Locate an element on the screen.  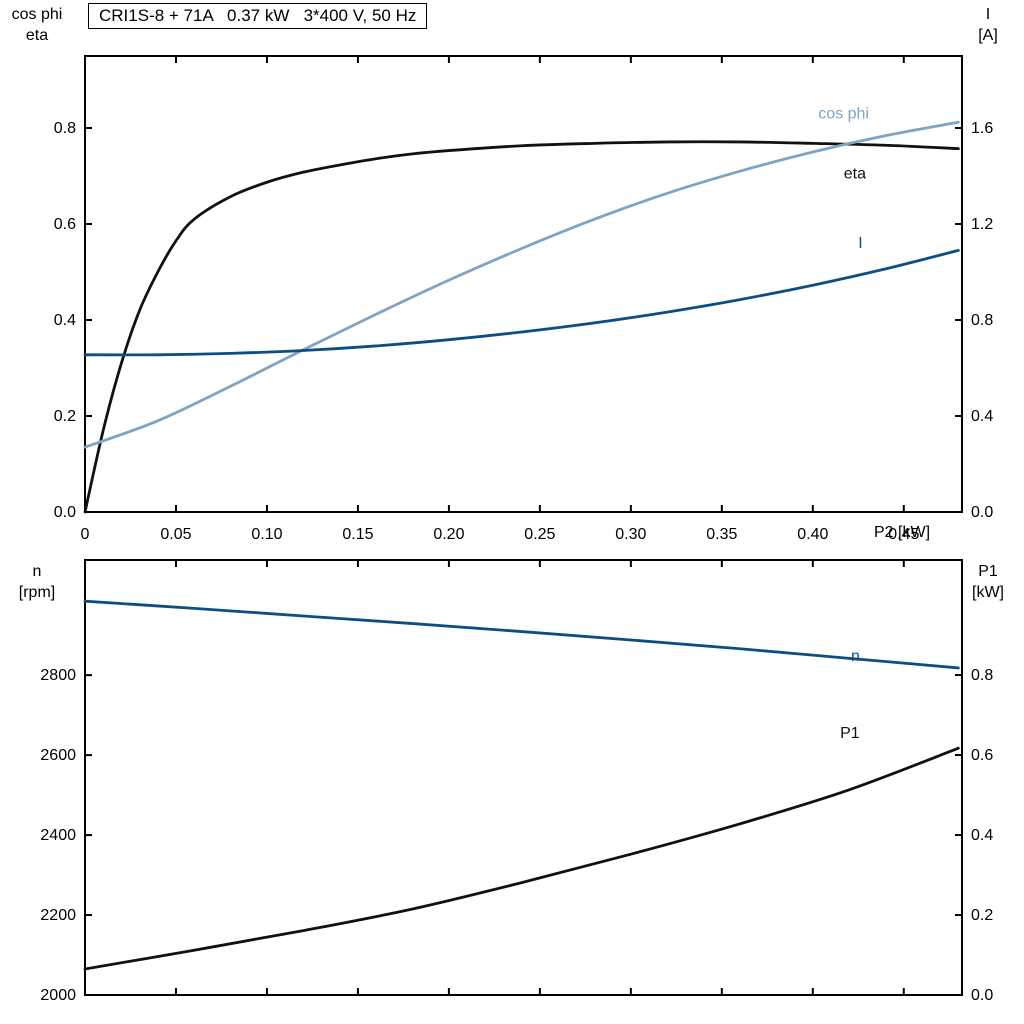
curve-label-eta: eta is located at coordinates (855, 174).